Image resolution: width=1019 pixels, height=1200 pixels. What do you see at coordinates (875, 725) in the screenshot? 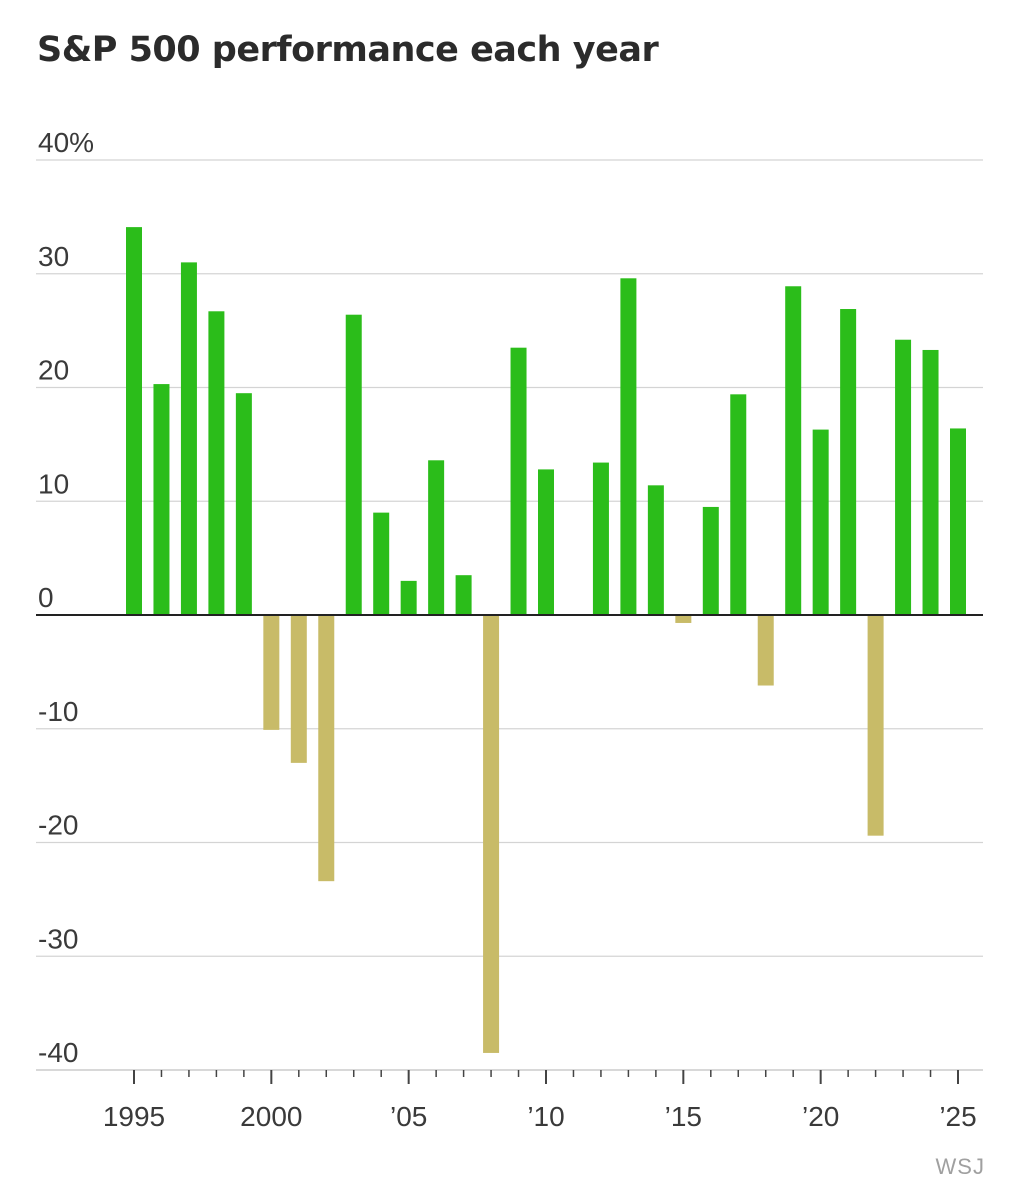
I see `bar-2022` at bounding box center [875, 725].